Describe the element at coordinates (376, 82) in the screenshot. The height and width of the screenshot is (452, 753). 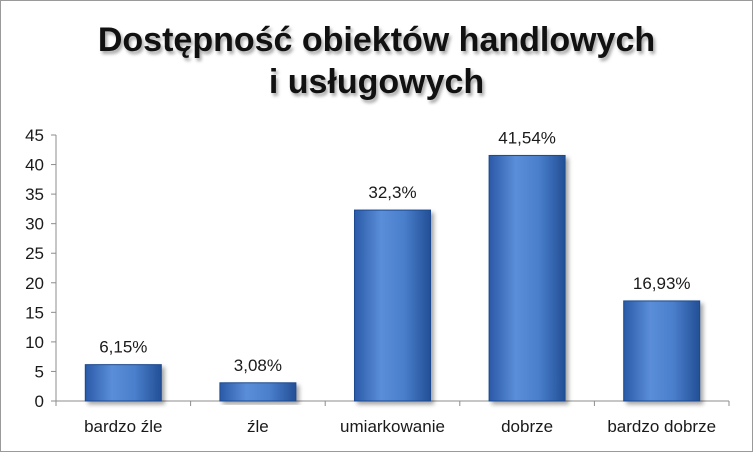
I see `chart-title-line-2: i usługowych` at that location.